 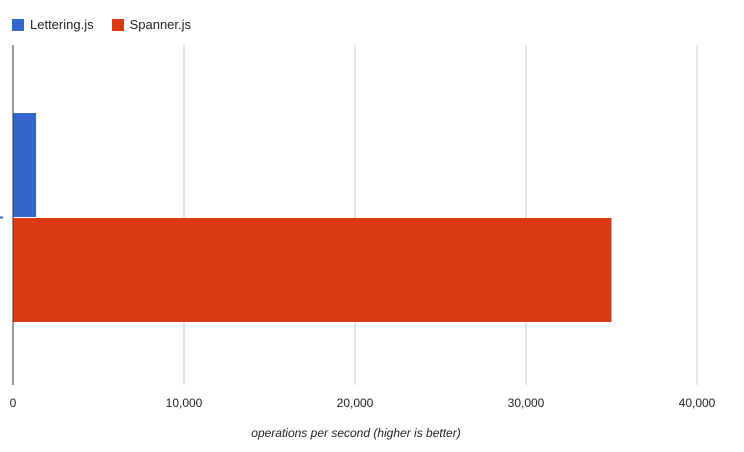 I want to click on chart-legend: Lettering.js Spanner.js, so click(x=110, y=24).